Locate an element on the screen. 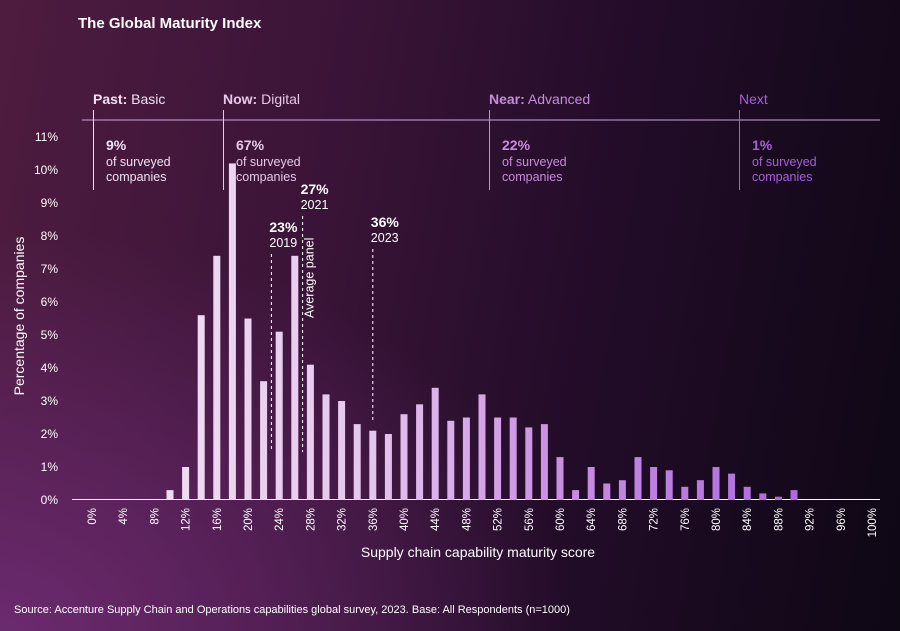  y-tick-label: 0% is located at coordinates (50, 500).